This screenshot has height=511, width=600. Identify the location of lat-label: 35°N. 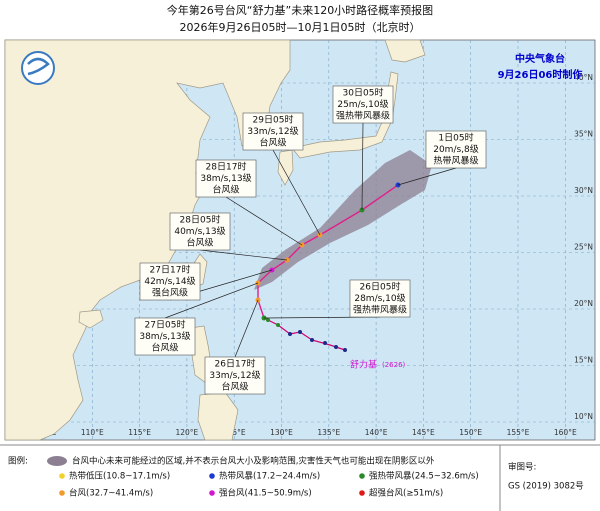
(583, 134).